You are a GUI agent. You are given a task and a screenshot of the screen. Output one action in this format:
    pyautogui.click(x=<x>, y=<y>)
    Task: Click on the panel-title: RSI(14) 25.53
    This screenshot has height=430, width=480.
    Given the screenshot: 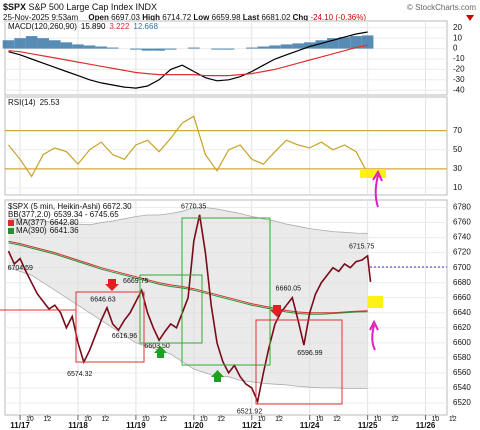 What is the action you would take?
    pyautogui.click(x=34, y=102)
    